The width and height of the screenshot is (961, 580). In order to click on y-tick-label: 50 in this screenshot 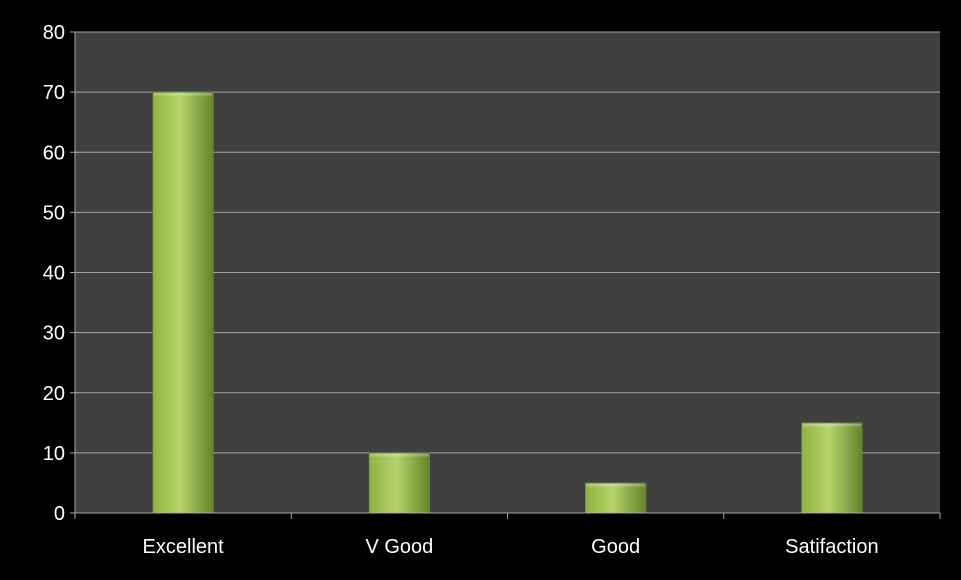, I will do `click(54, 213)`.